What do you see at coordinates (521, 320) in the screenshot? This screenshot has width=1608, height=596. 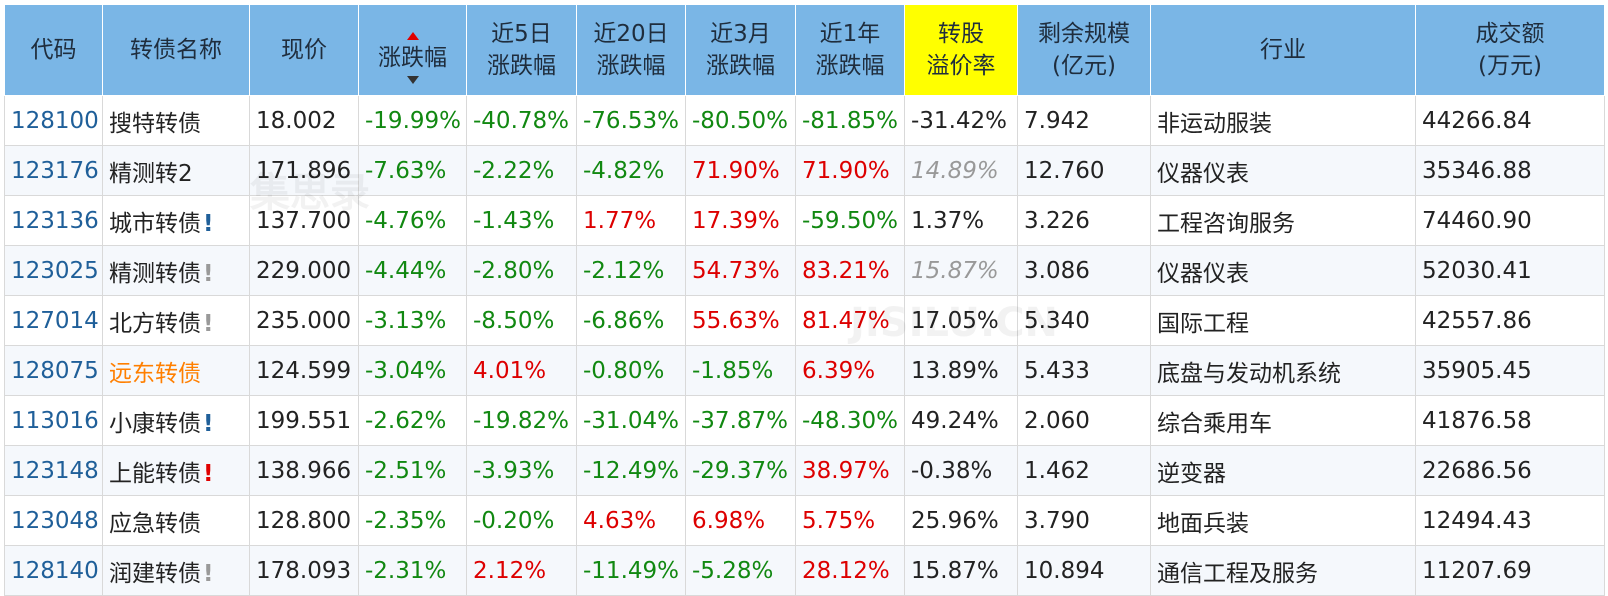 I see `change-5d-cell: -8.50%` at bounding box center [521, 320].